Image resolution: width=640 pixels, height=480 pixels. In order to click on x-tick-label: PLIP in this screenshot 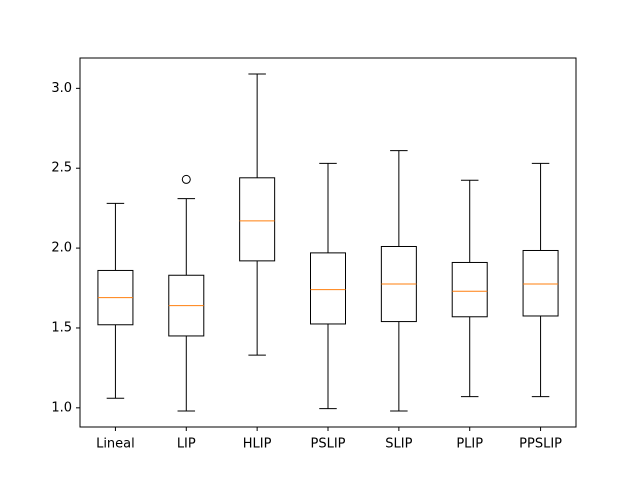, I will do `click(469, 444)`.